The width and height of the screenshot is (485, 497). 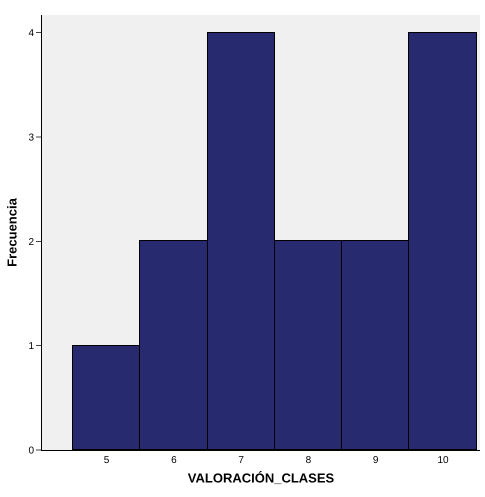 I want to click on x-tick-label: 8, so click(x=309, y=460).